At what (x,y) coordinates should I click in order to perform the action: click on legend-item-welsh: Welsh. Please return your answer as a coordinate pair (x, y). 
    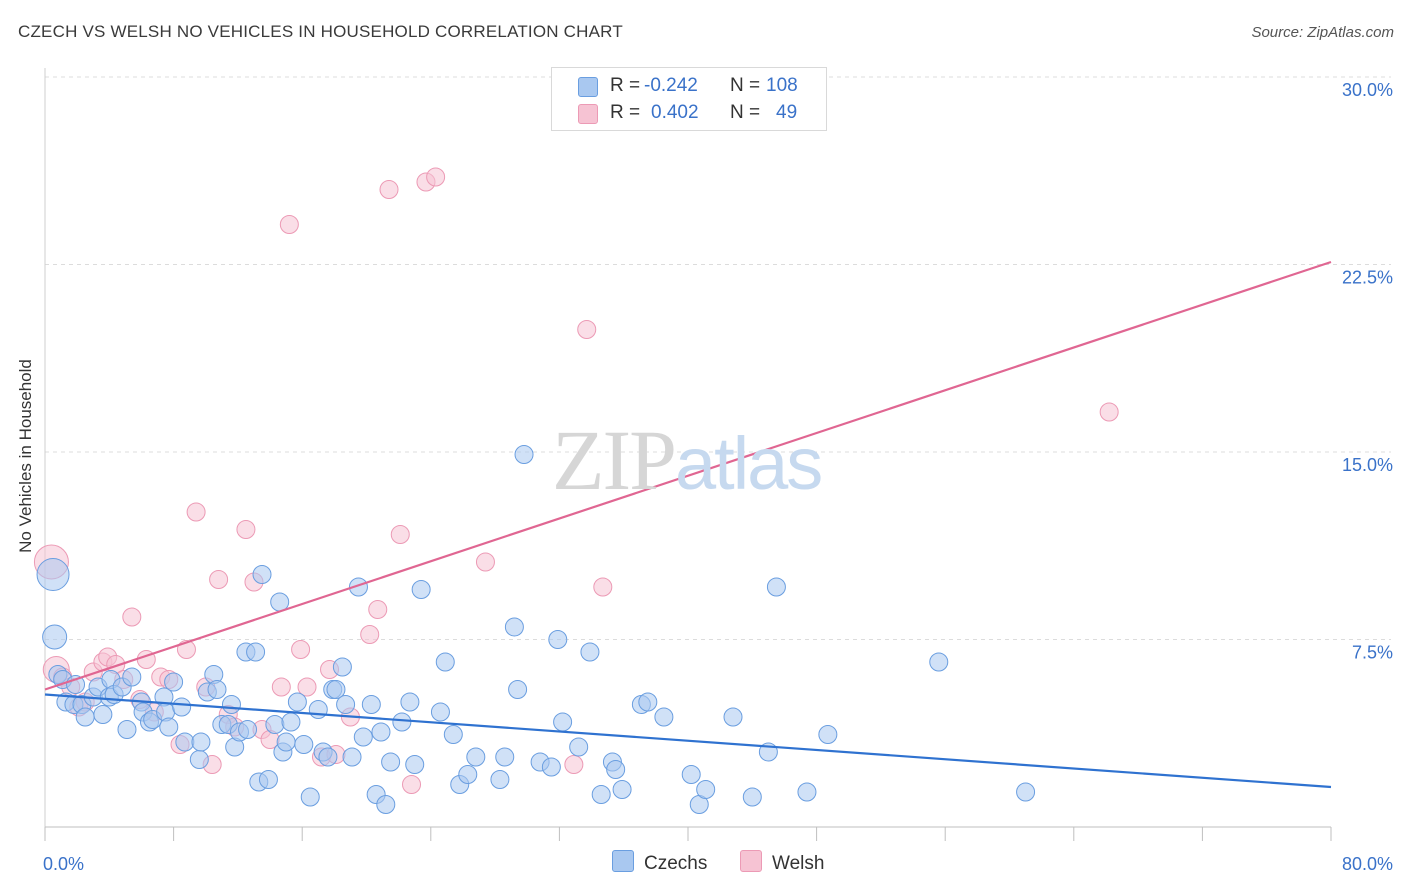
    Looking at the image, I should click on (782, 864).